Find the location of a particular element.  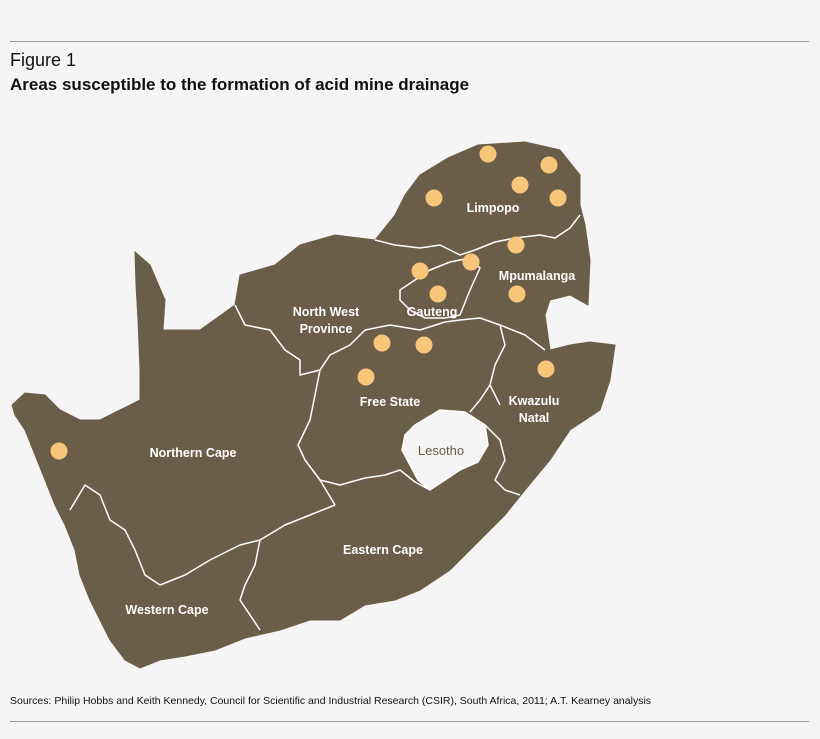

border-kzn-fs is located at coordinates (480, 398).